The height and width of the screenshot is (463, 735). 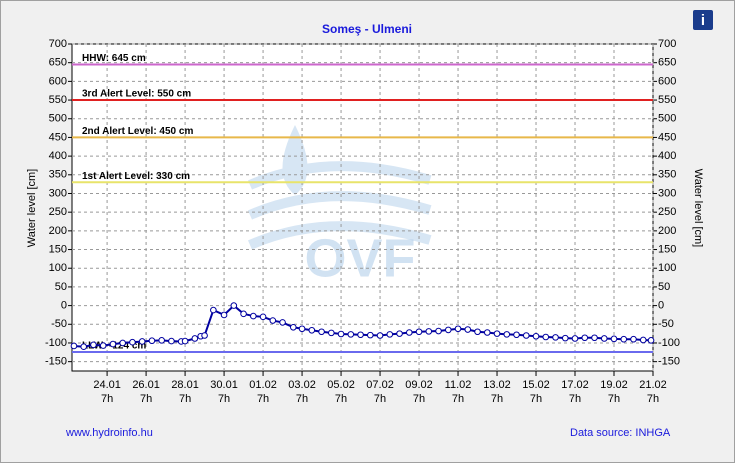 I want to click on x-tick-label: 07.02, so click(x=380, y=385).